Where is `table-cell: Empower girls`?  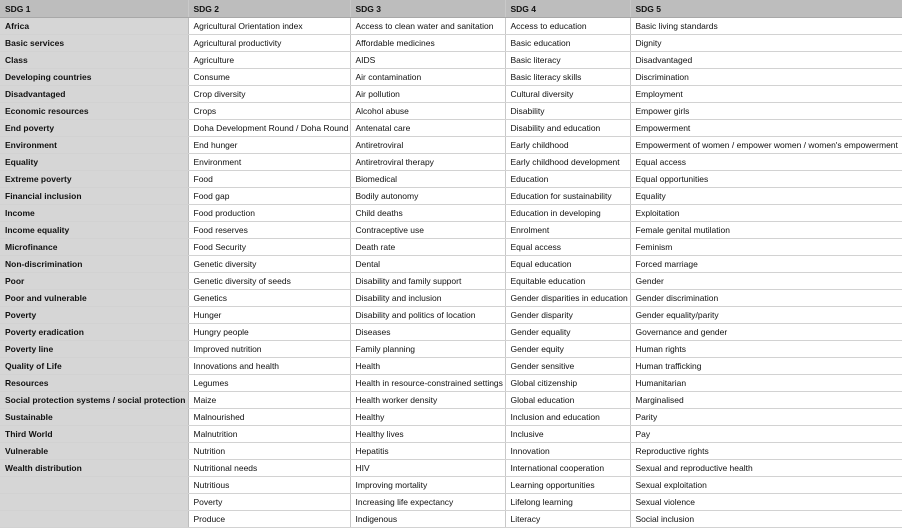 table-cell: Empower girls is located at coordinates (766, 111).